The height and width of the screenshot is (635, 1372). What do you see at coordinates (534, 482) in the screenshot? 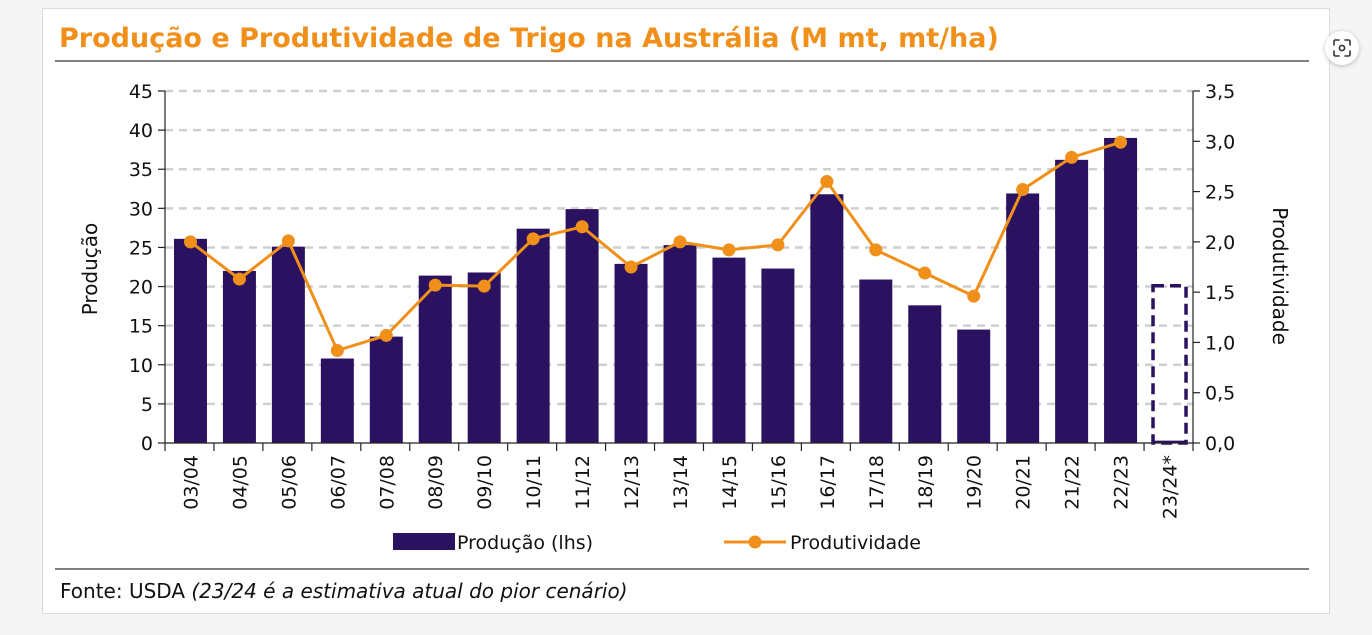
I see `x-tick-label: 10/11` at bounding box center [534, 482].